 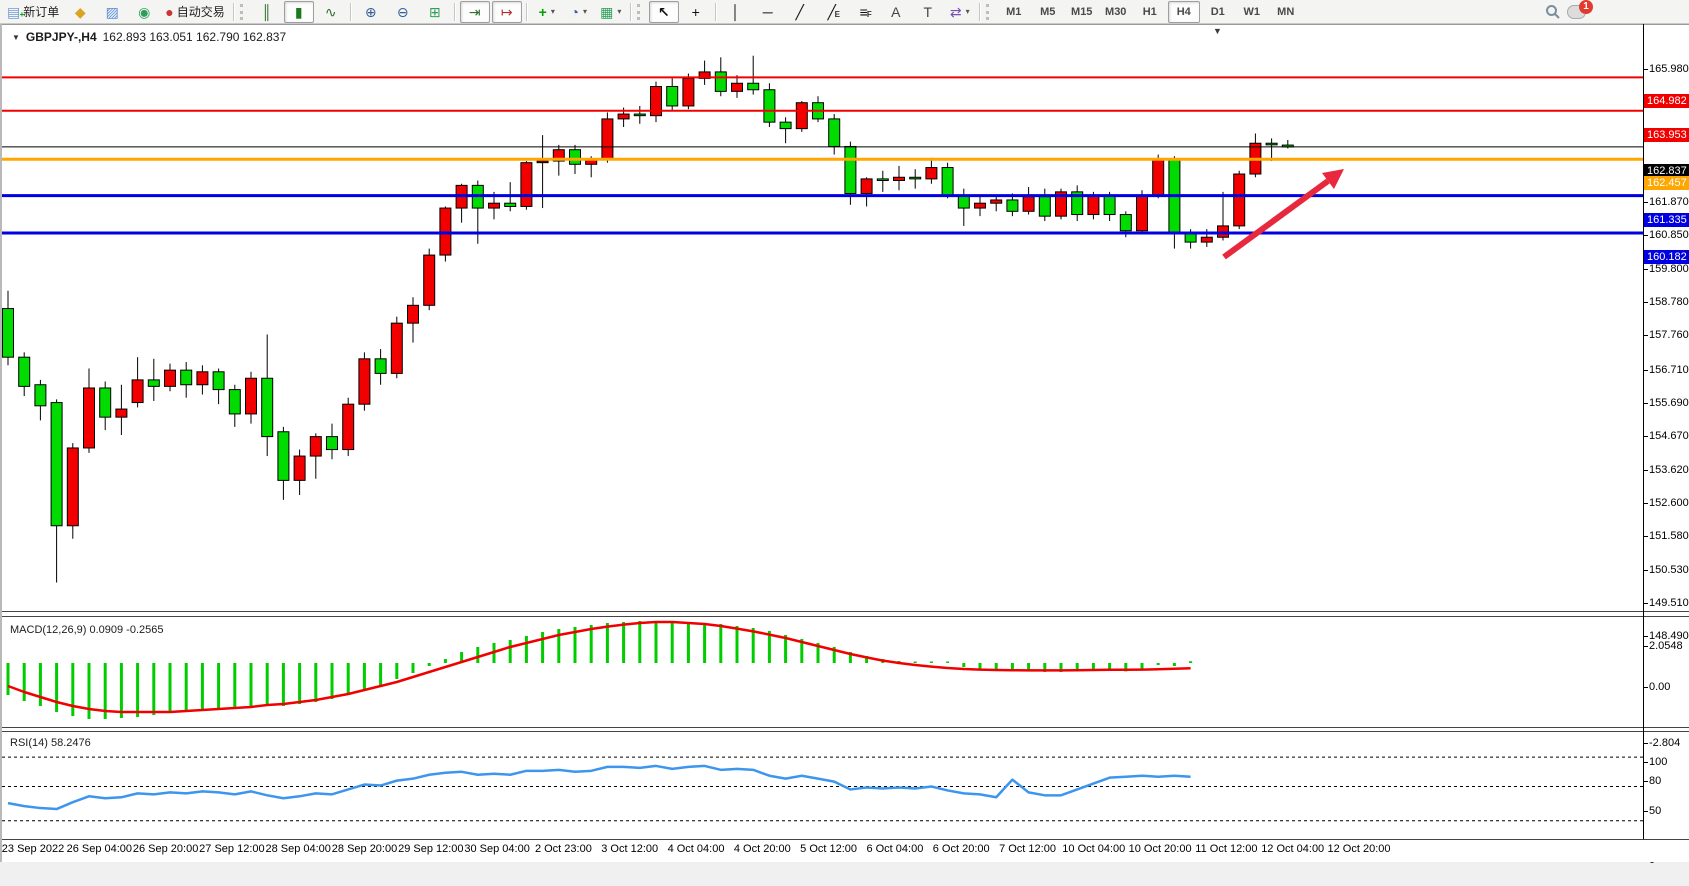 I want to click on candlestick-icon: ▮, so click(x=298, y=11).